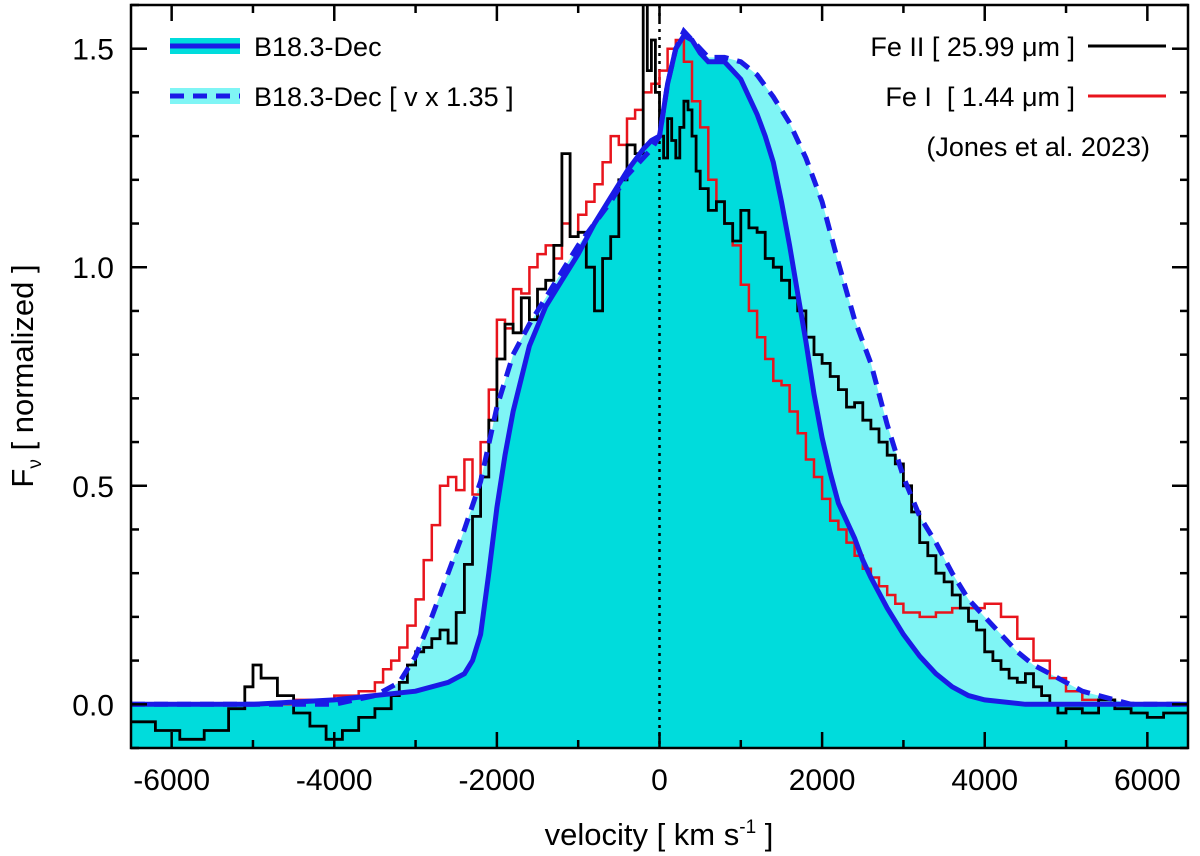 This screenshot has height=856, width=1200. I want to click on x-tick-label: 2000, so click(822, 780).